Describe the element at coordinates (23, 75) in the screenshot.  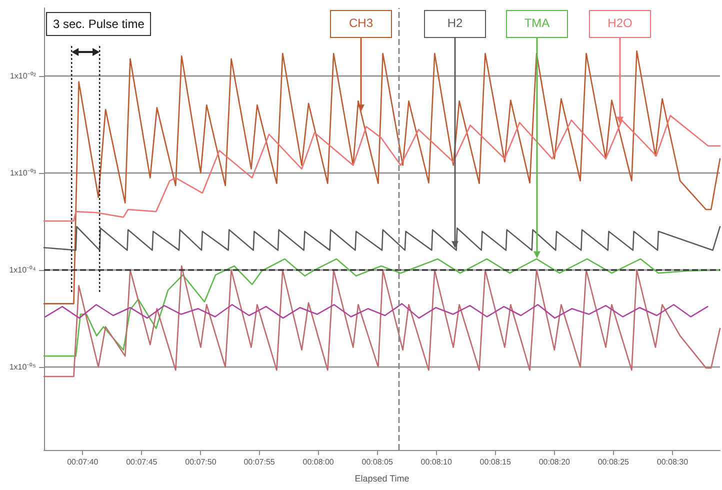
I see `y-tick-label: 1x10⁻⁰²` at that location.